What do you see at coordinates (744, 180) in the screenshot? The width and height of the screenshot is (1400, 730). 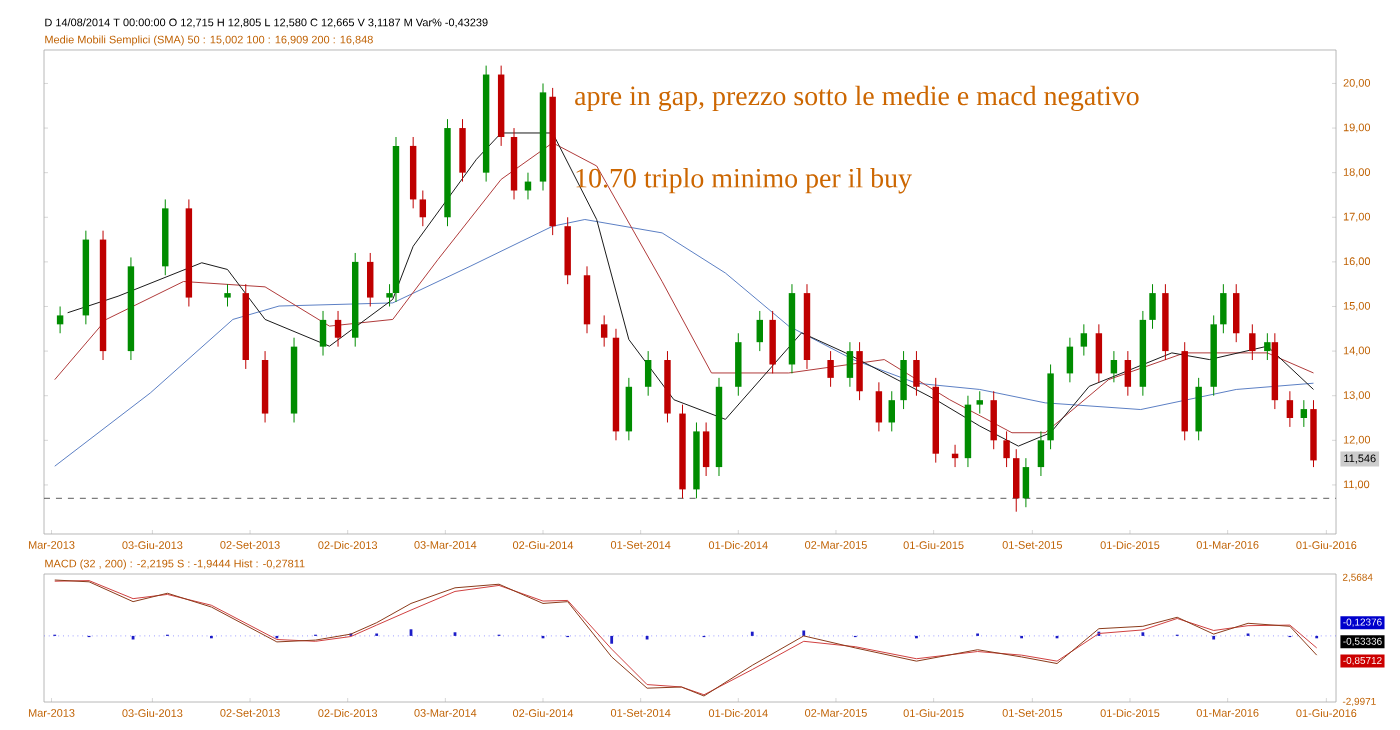 I see `annotation: 10.70 triplo minimo per il buy` at bounding box center [744, 180].